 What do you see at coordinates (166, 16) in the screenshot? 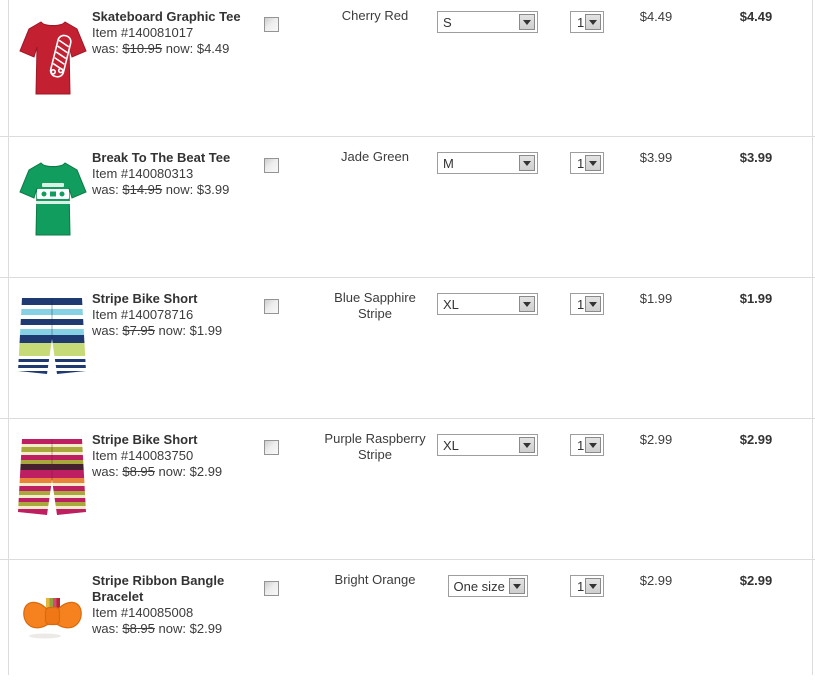
I see `product-title: Skateboard Graphic Tee` at bounding box center [166, 16].